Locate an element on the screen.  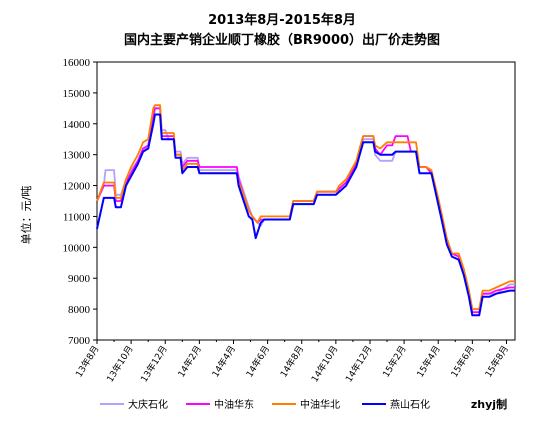
y-tick-label: 8000 is located at coordinates (79, 310).